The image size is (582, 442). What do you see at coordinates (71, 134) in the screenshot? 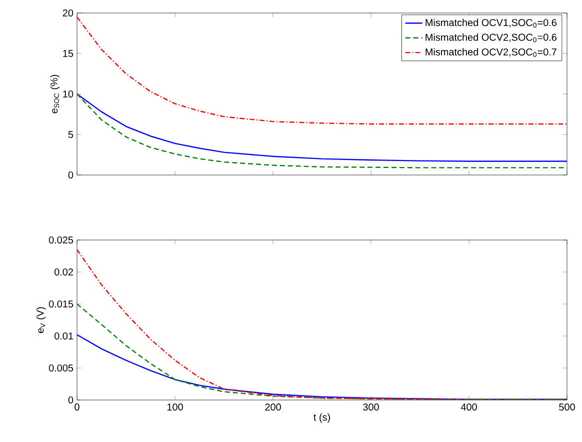
I see `y-tick-label: 5` at bounding box center [71, 134].